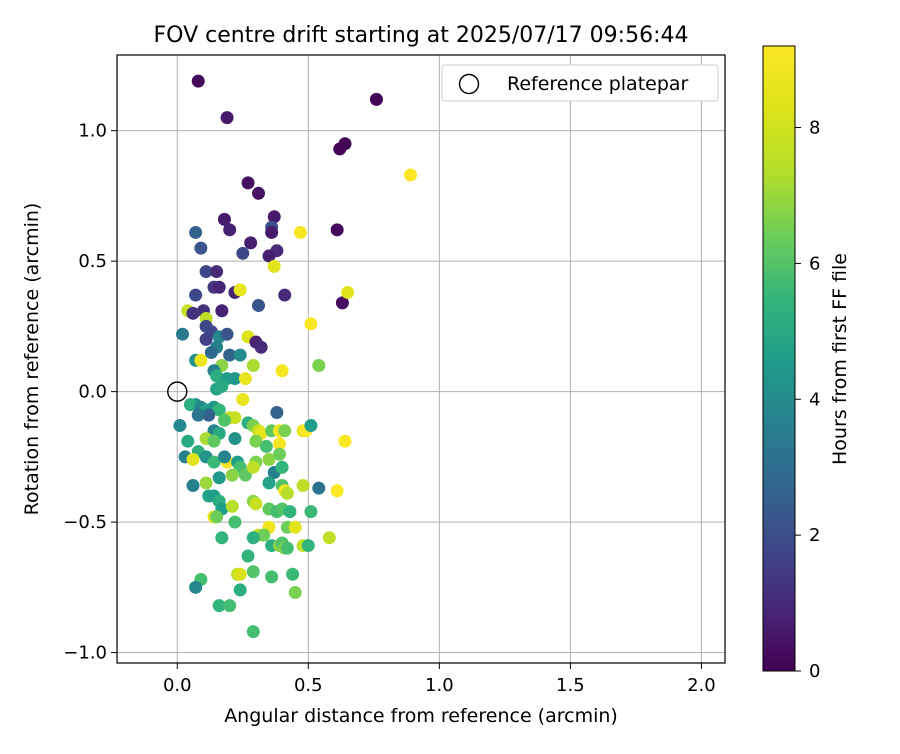 This screenshot has height=754, width=900. I want to click on legend: Reference platepar, so click(580, 83).